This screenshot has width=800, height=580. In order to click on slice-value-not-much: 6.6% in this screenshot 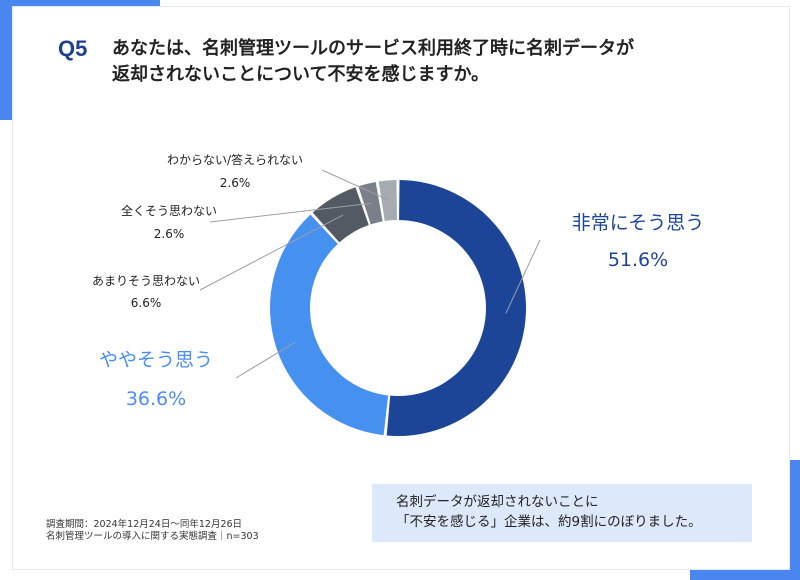, I will do `click(146, 303)`.